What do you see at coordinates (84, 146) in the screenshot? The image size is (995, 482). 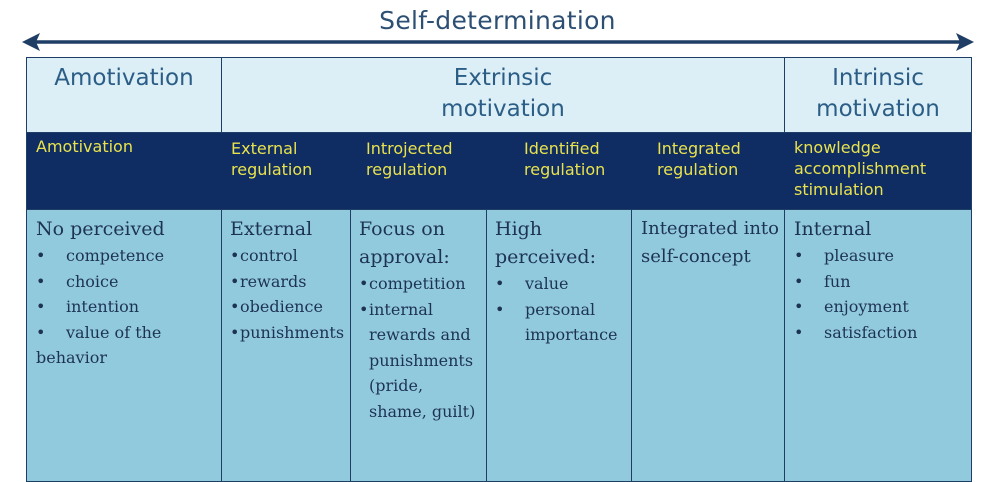 I see `band-amotivation: Amotivation` at bounding box center [84, 146].